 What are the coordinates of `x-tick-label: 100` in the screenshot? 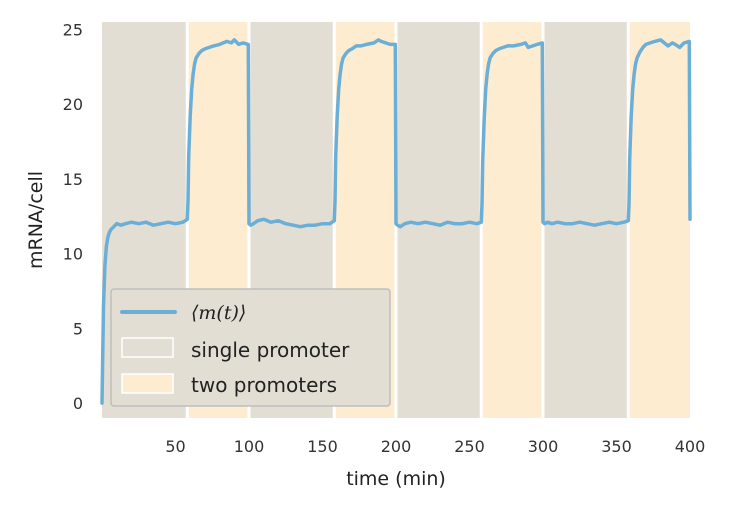 It's located at (249, 446).